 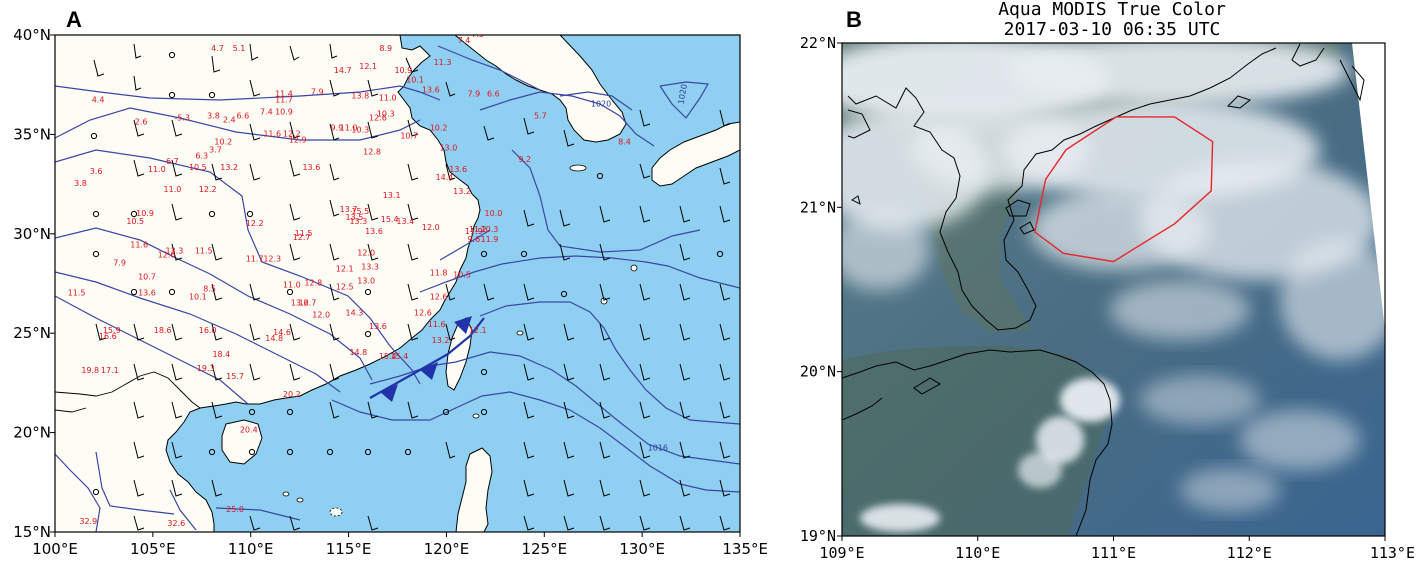 What do you see at coordinates (624, 141) in the screenshot?
I see `temperature-label: 8.4` at bounding box center [624, 141].